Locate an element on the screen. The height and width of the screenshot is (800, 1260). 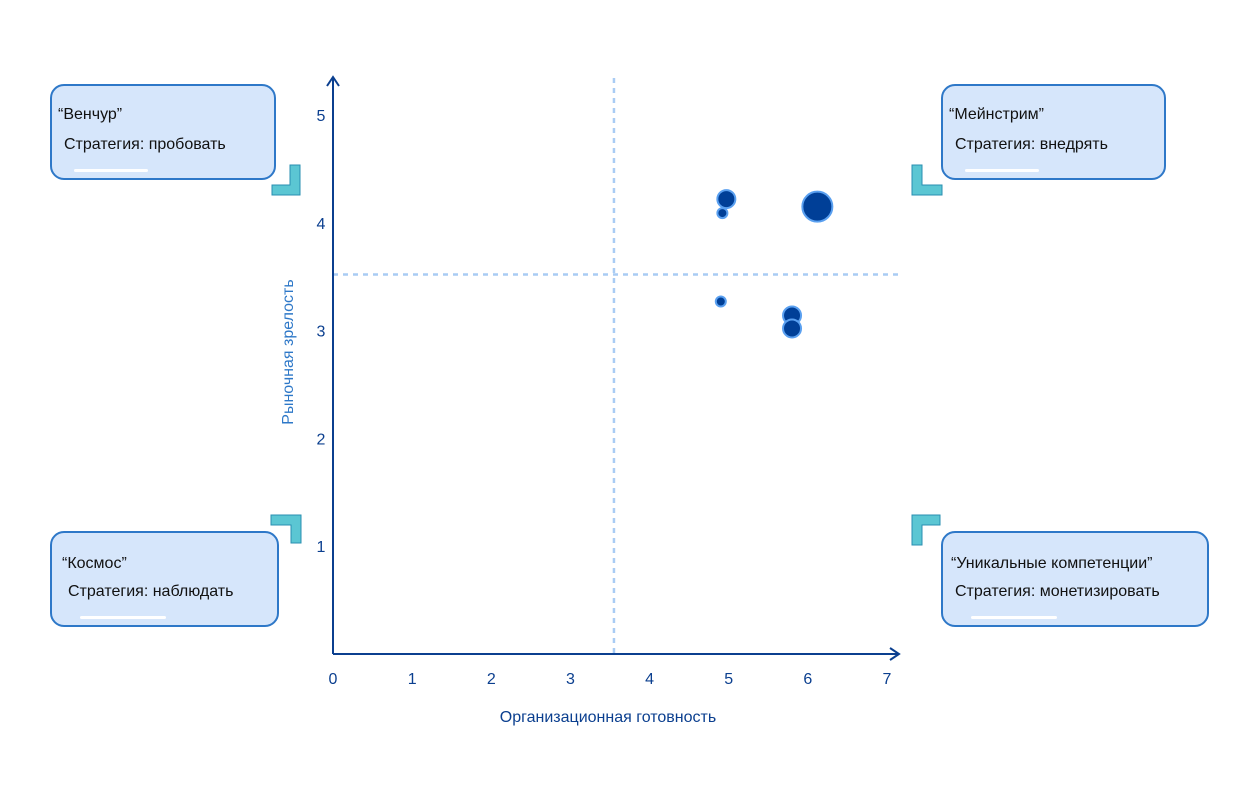
corner-marker-top-left is located at coordinates (286, 180).